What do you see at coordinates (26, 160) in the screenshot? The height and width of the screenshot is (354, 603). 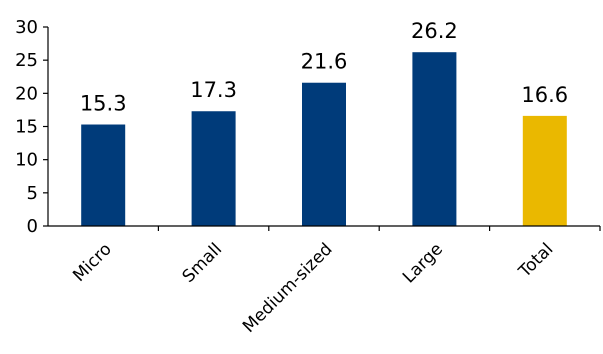 I see `y-tick-label: 10` at bounding box center [26, 160].